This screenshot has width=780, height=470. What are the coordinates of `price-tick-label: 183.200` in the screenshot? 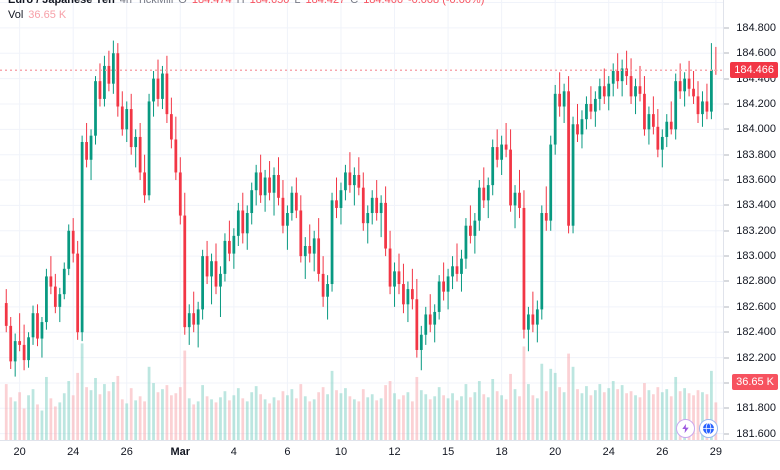 It's located at (756, 230).